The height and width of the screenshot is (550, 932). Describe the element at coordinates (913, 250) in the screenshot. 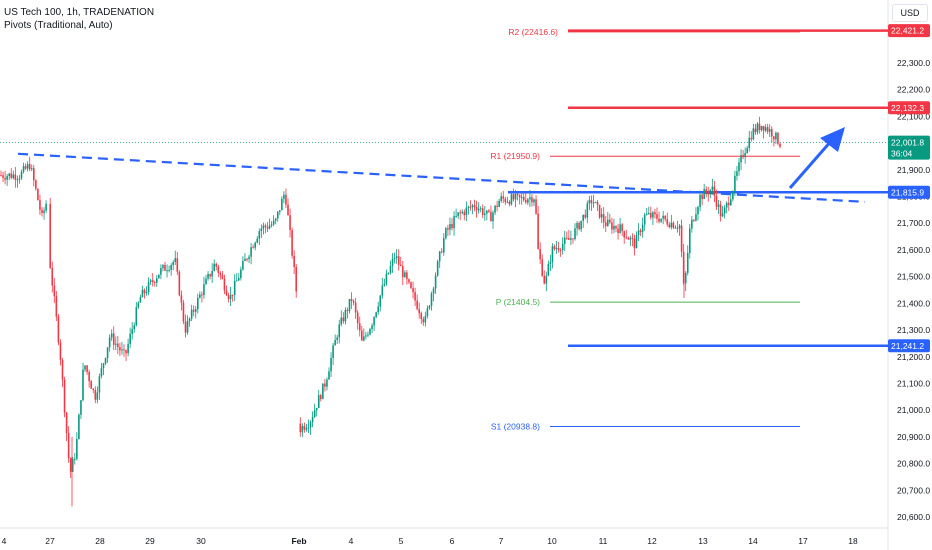

I see `y-tick-label: 21,600.0` at that location.